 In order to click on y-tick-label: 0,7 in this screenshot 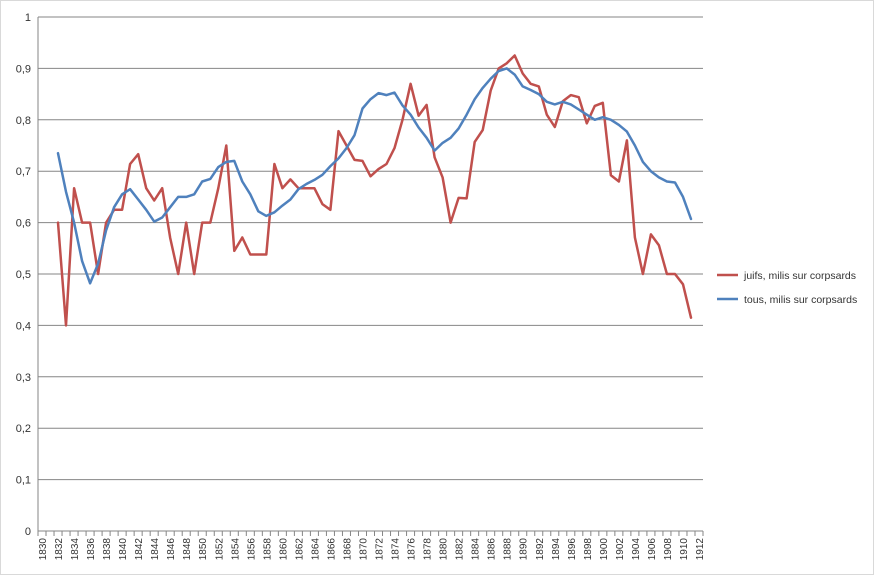, I will do `click(23, 172)`.